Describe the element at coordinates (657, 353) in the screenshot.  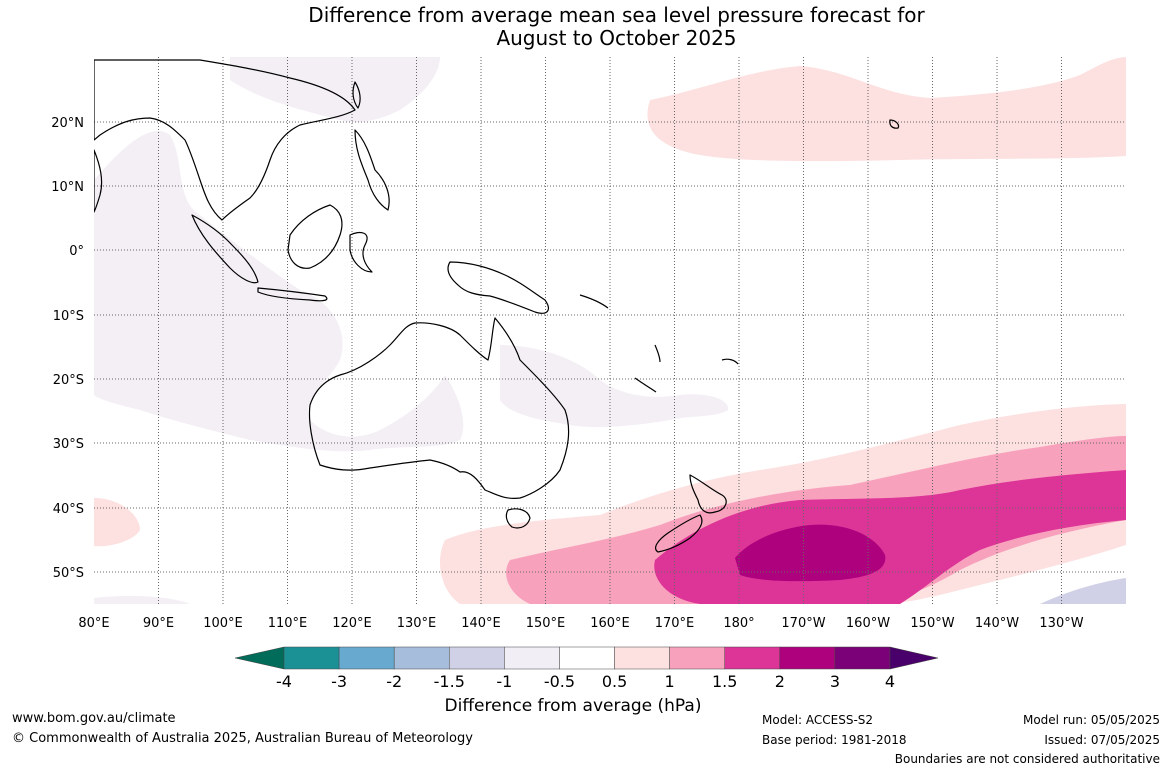
I see `vanuatu-outline` at that location.